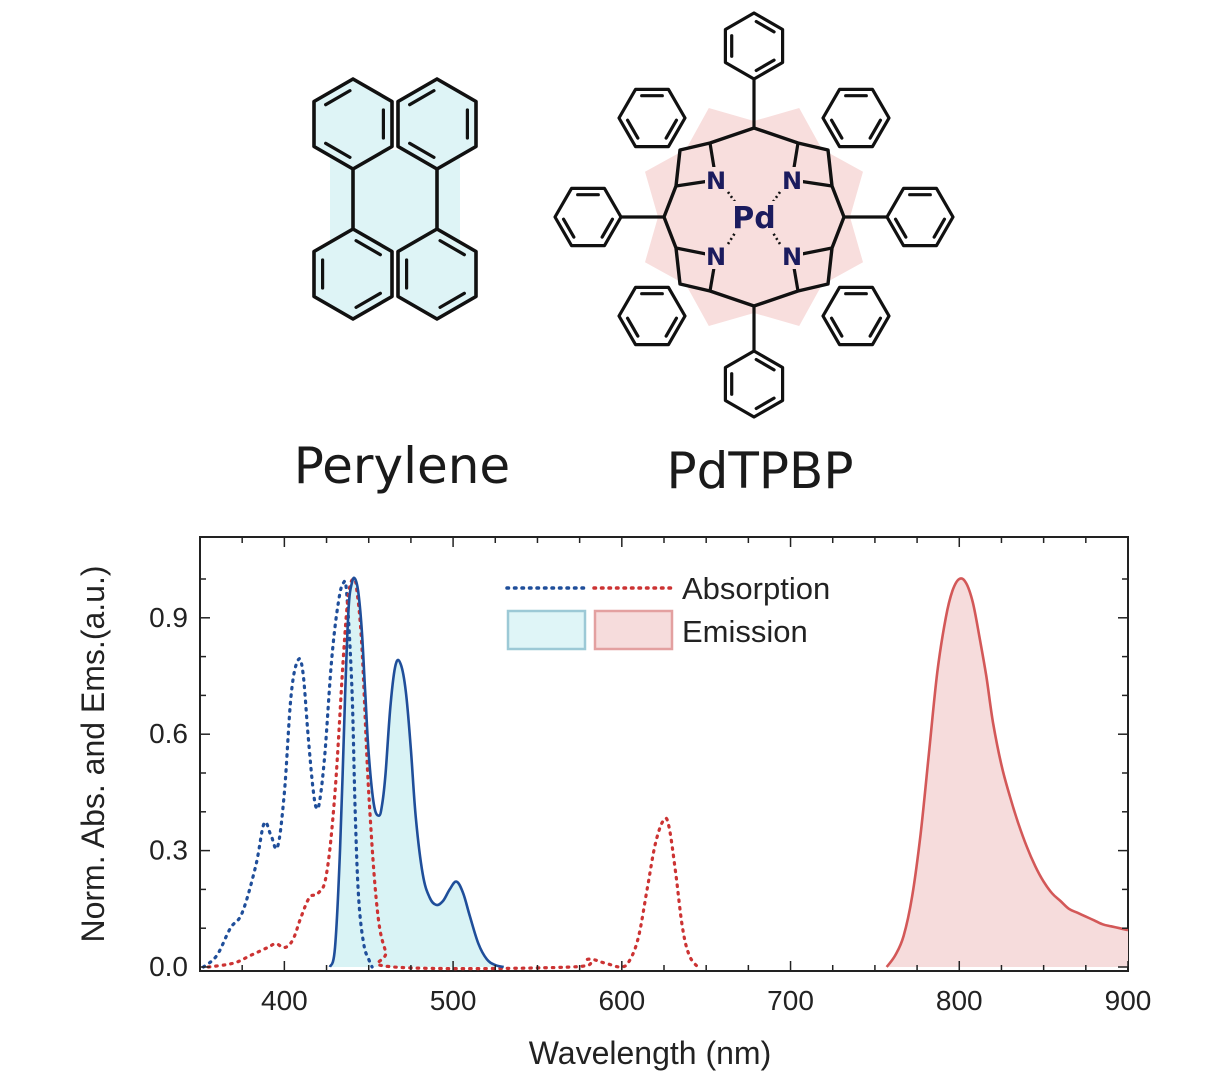 The height and width of the screenshot is (1080, 1220). Describe the element at coordinates (790, 1000) in the screenshot. I see `x-tick-label: 700` at that location.